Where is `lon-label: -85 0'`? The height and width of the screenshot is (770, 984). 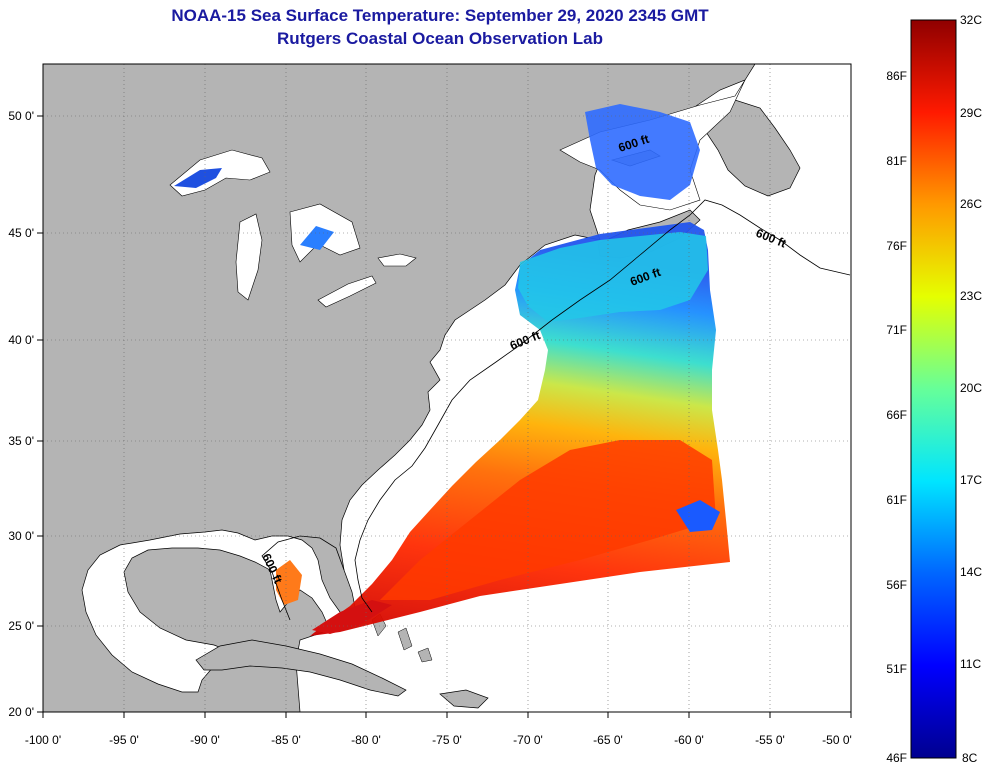
lon-label: -85 0' is located at coordinates (286, 740).